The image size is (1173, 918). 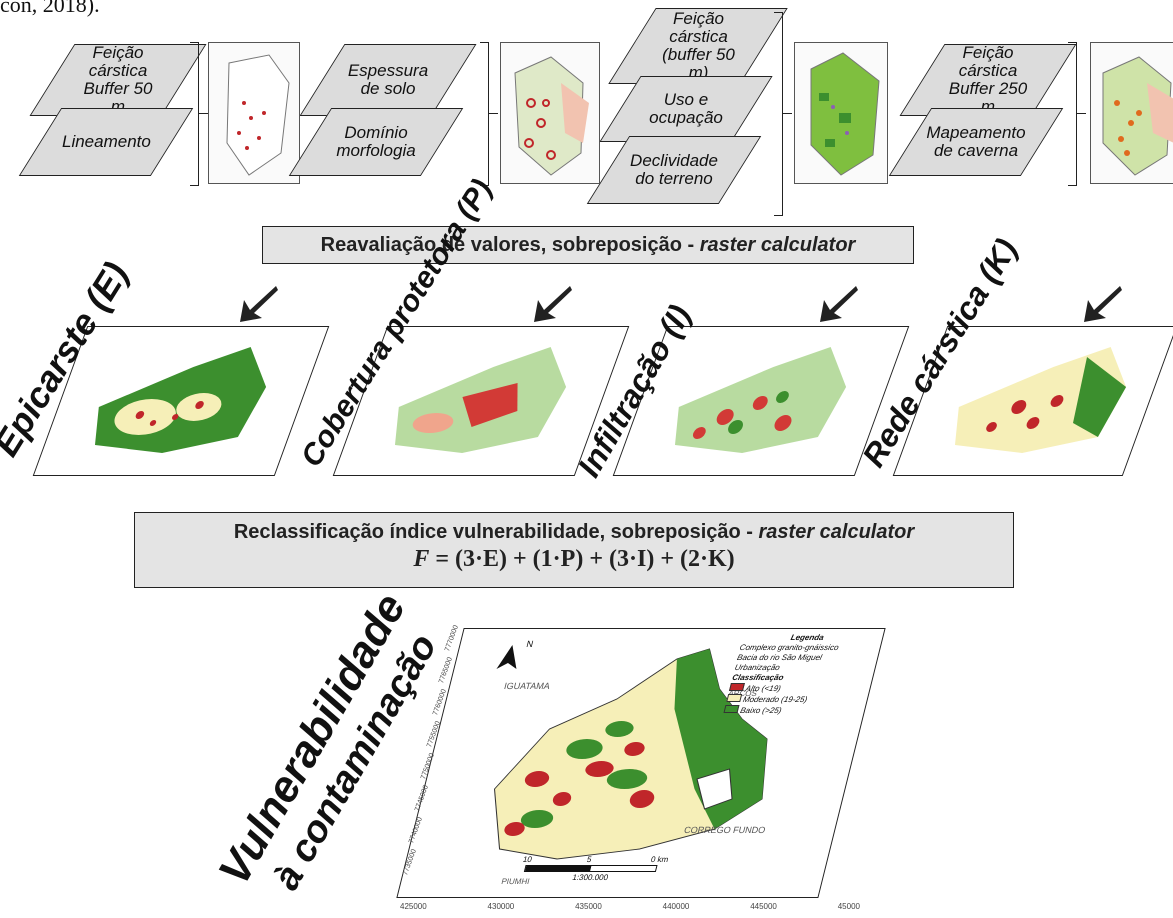 What do you see at coordinates (510, 245) in the screenshot?
I see `step1-text: Reavaliação de valores, sobreposição -` at bounding box center [510, 245].